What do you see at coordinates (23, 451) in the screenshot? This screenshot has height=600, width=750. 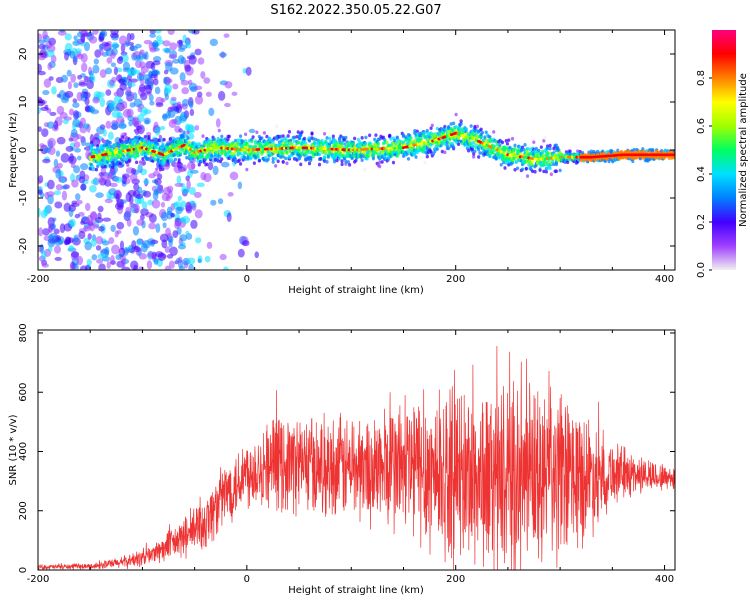 I see `snr-ytick-label: 400` at bounding box center [23, 451].